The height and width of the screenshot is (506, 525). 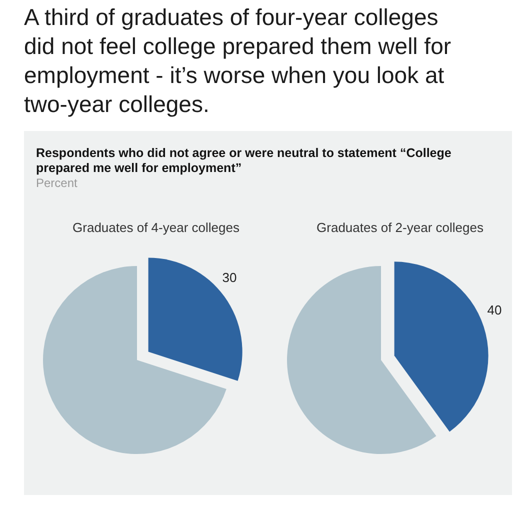 I want to click on chart-title: Graduates of 2-year colleges, so click(x=400, y=227).